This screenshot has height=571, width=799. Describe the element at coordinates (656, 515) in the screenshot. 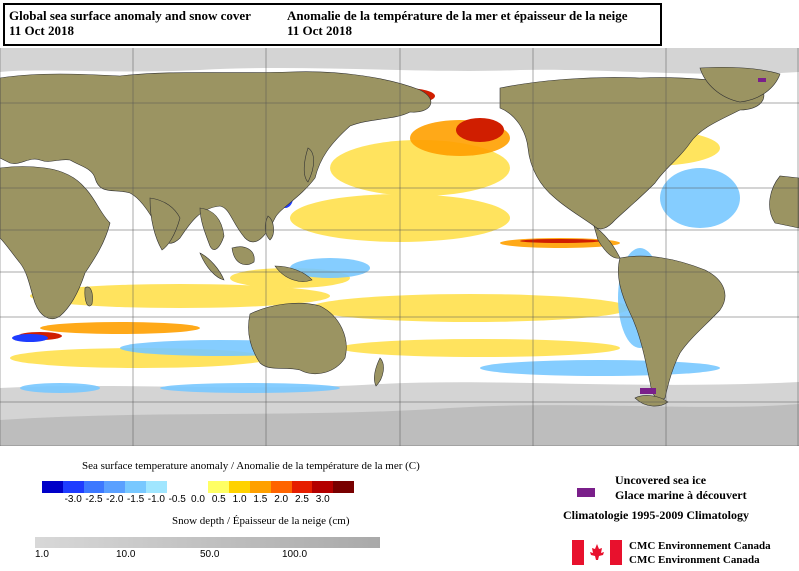

I see `climatology-label: Climatologie 1995-2009 Climatology` at that location.